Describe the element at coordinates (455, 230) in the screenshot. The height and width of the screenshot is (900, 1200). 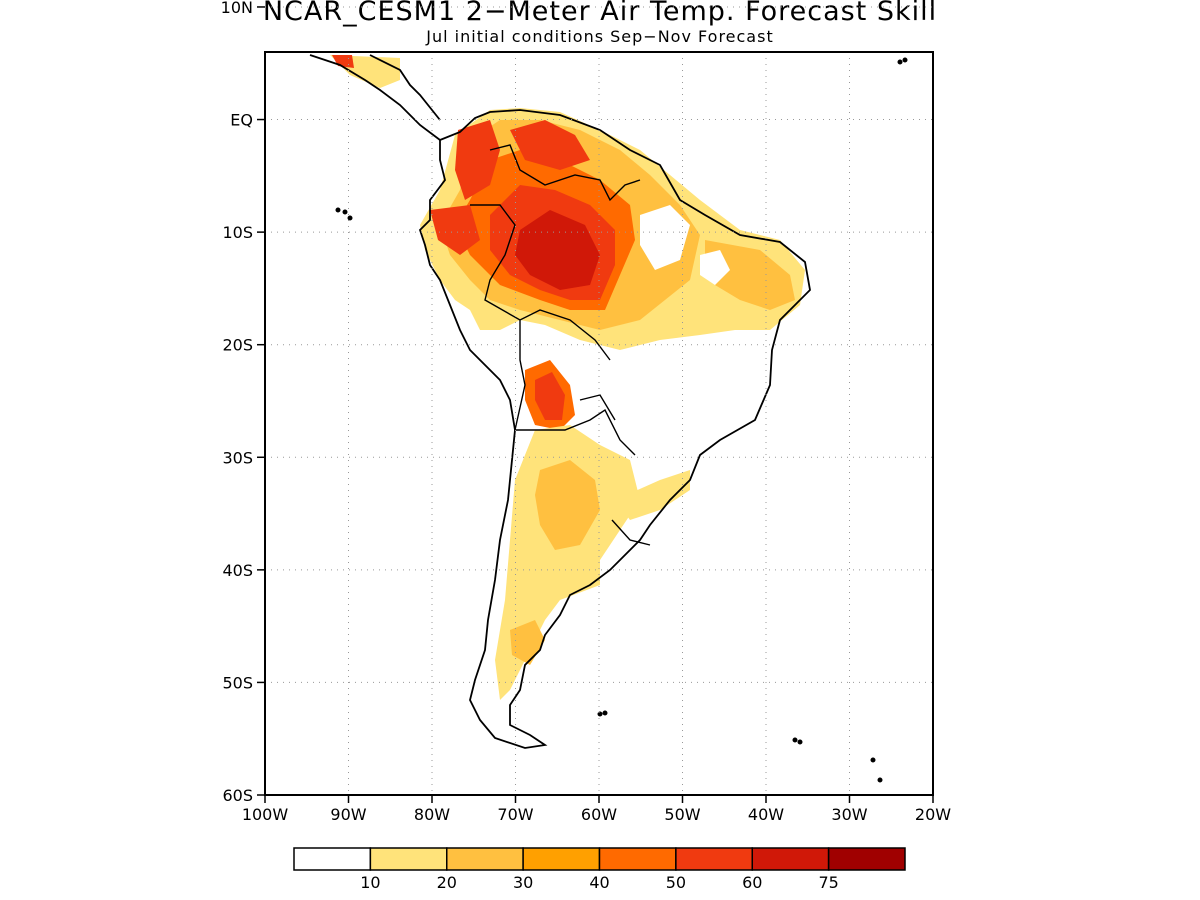
I see `skill-region-ecuador-red` at that location.